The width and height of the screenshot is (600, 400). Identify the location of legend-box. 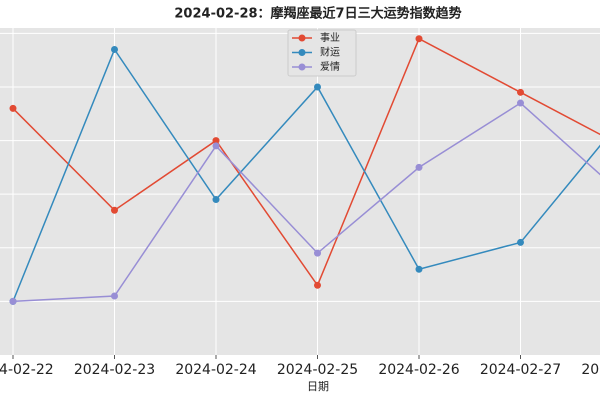
(322, 53).